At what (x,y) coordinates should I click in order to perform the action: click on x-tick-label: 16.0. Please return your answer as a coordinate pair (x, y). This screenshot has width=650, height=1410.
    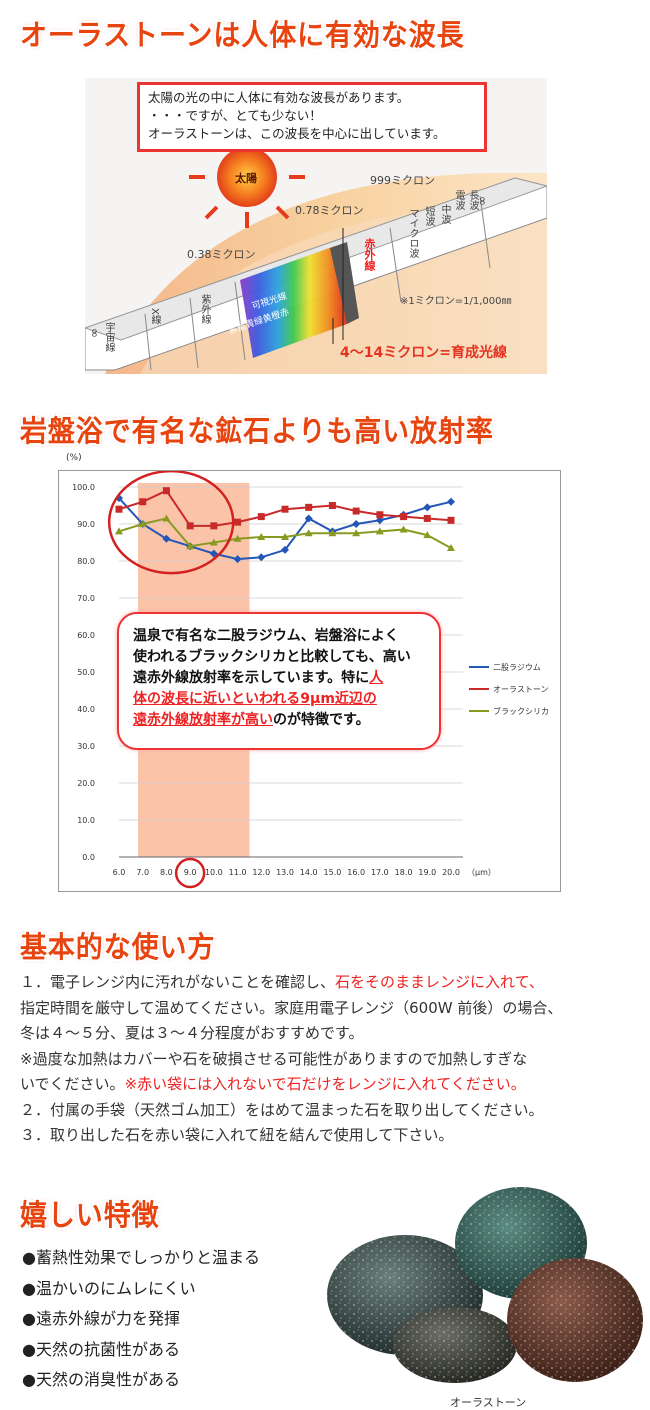
    Looking at the image, I should click on (356, 872).